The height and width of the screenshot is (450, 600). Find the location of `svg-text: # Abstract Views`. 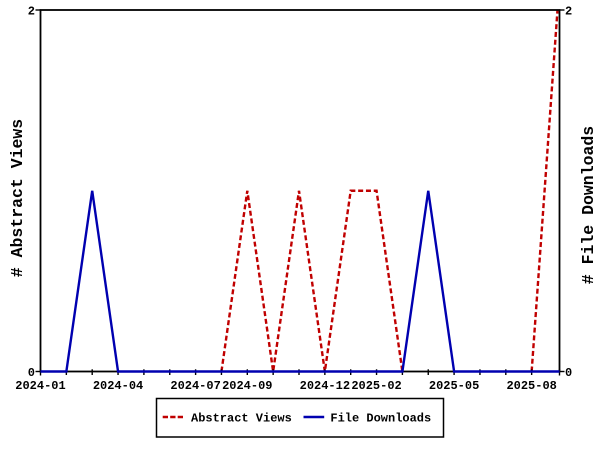

svg-text: # Abstract Views is located at coordinates (17, 198).